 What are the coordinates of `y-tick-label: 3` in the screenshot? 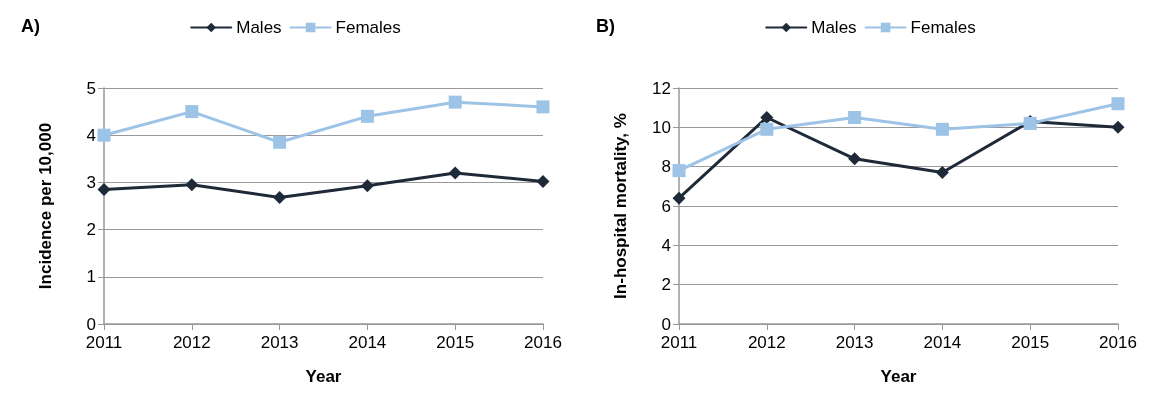 It's located at (91, 182).